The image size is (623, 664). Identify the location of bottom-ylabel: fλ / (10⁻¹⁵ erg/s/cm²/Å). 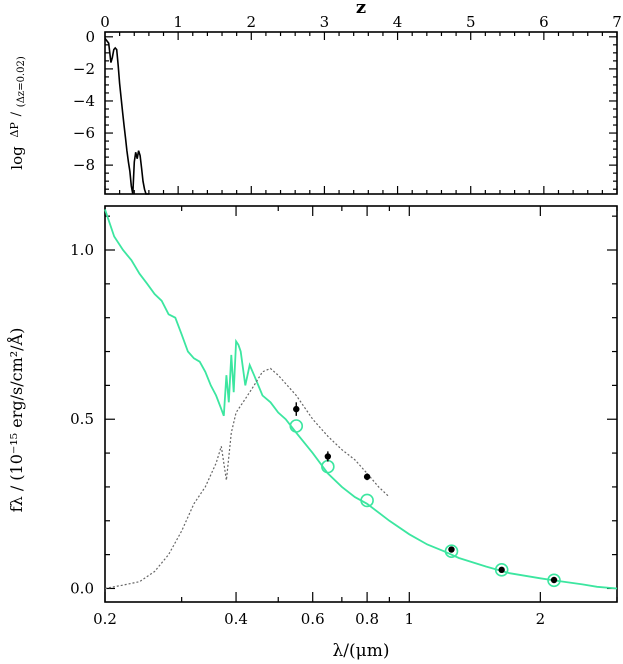
(16, 420).